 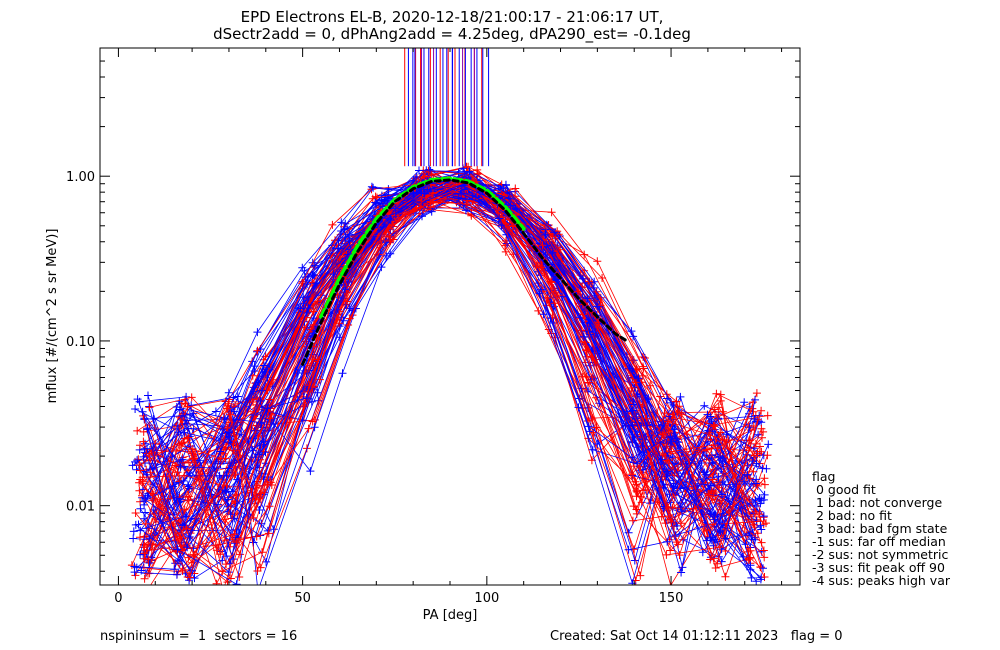 I want to click on y-axis-label: mflux [#/(cm^2 s sr MeV)], so click(x=52, y=316).